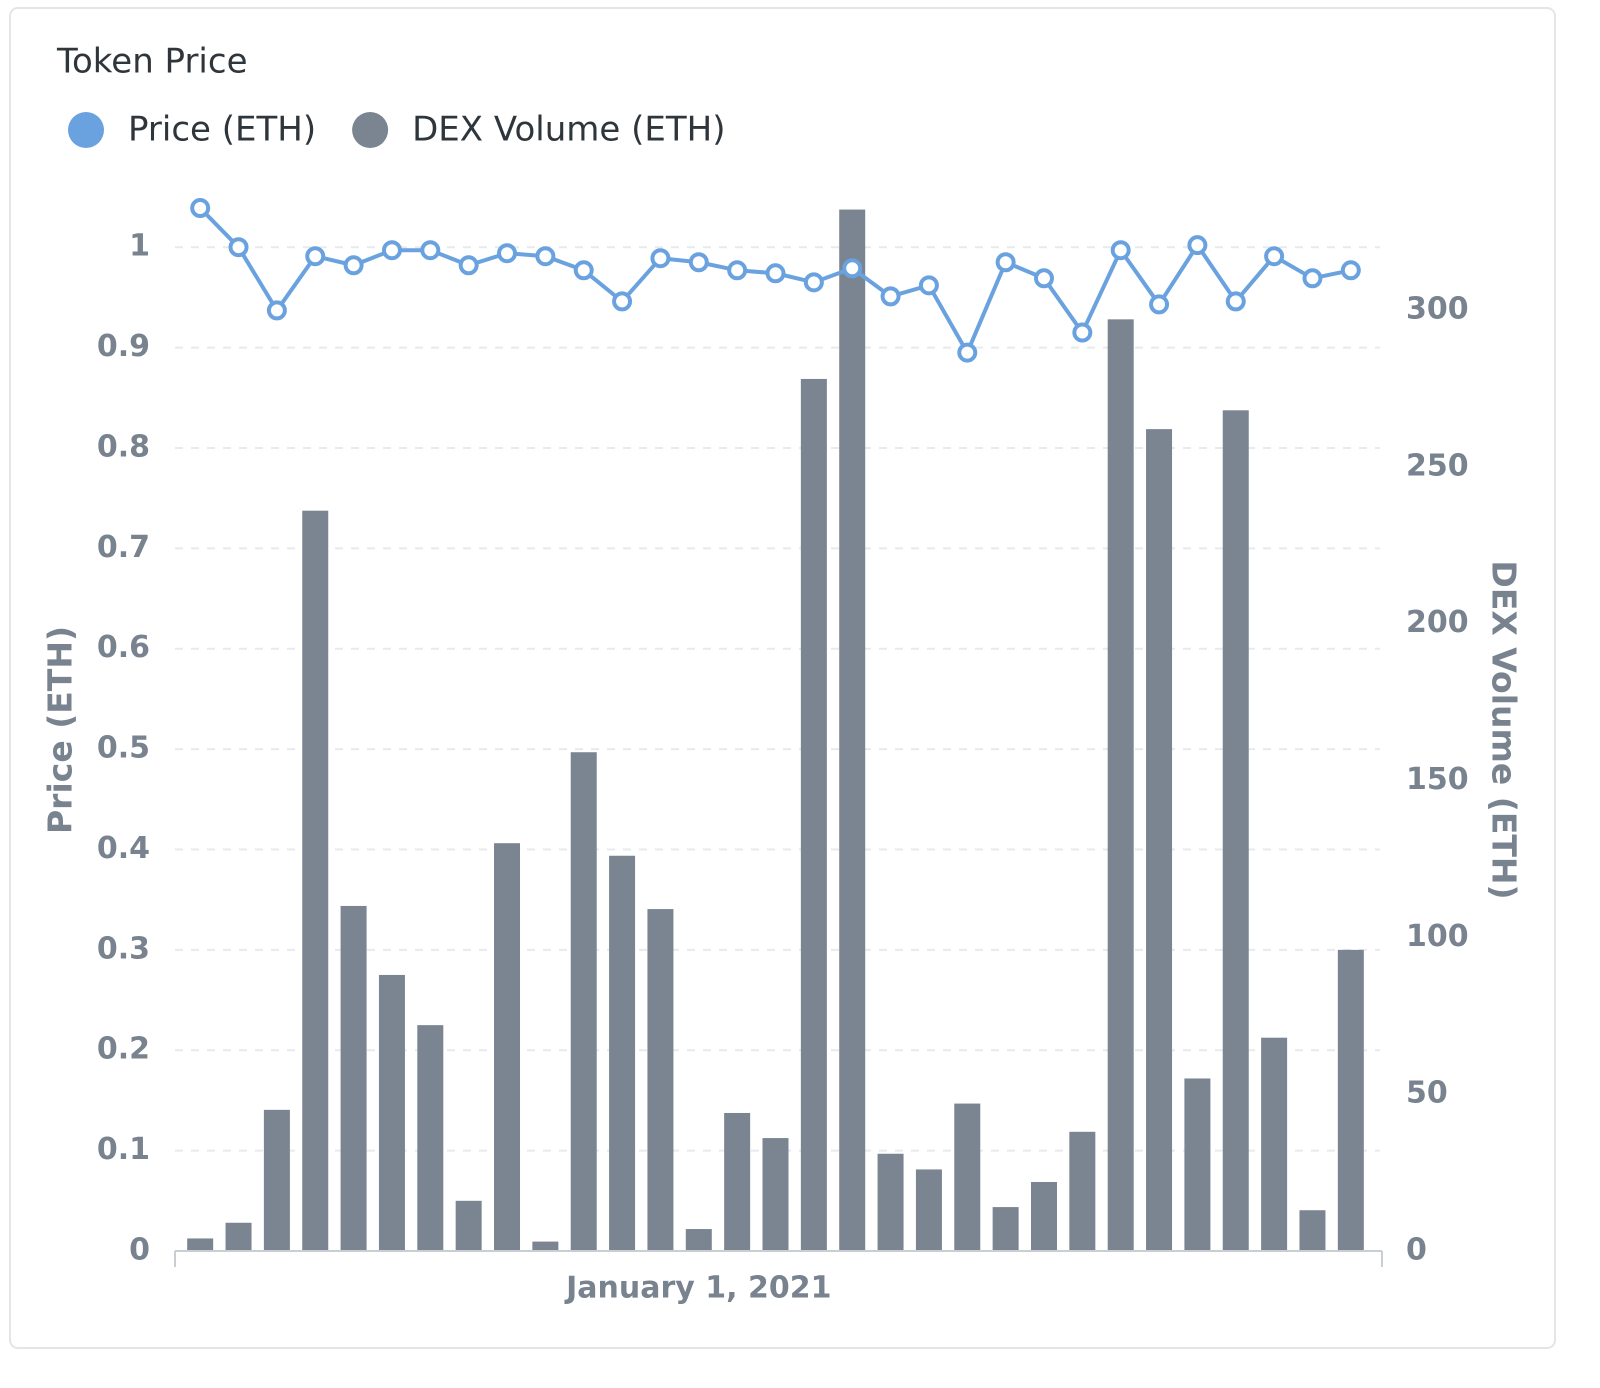 The image size is (1600, 1388). What do you see at coordinates (123, 346) in the screenshot?
I see `y-tick-label: 0.9` at bounding box center [123, 346].